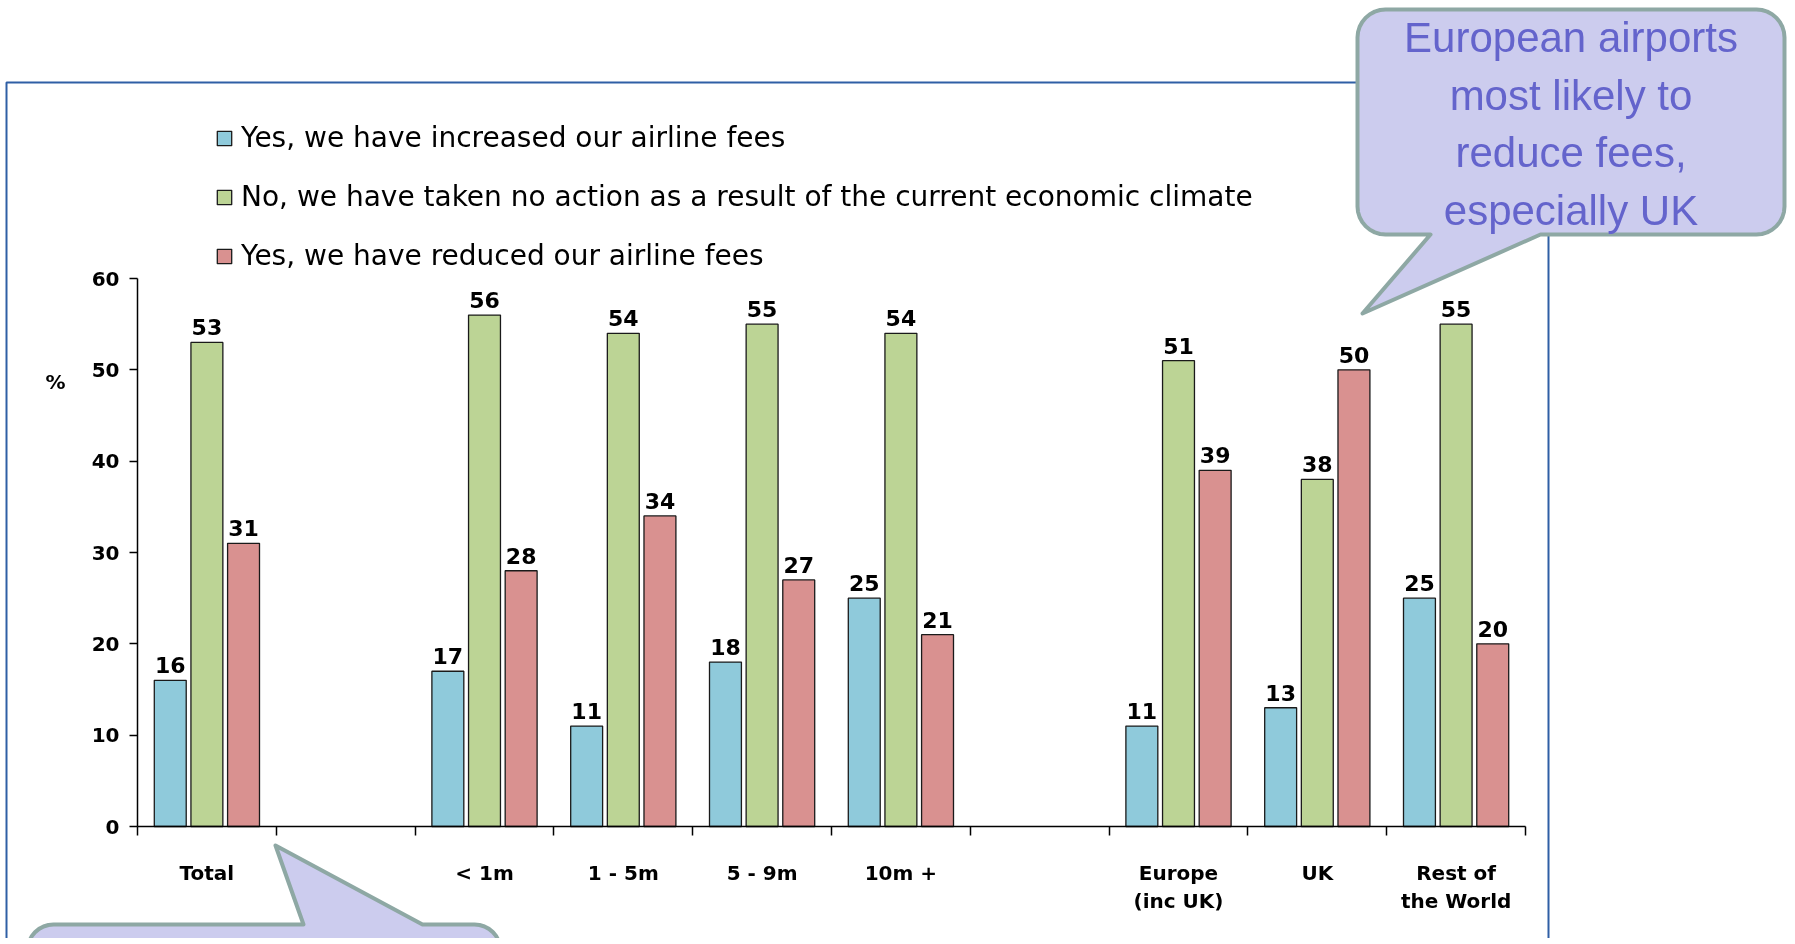  I want to click on text: European airports most likely to reduce fees, especially UK, so click(1571, 124).